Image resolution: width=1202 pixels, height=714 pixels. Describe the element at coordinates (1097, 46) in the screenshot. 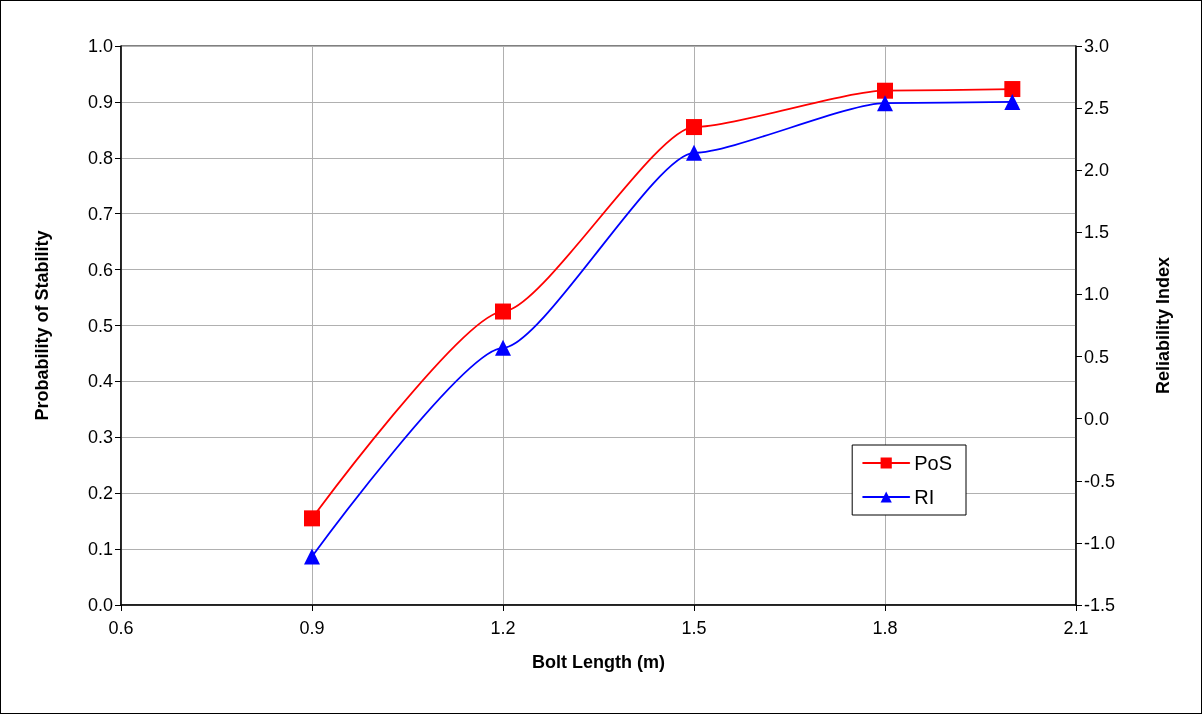

I see `y2-tick-label: 3.0` at that location.